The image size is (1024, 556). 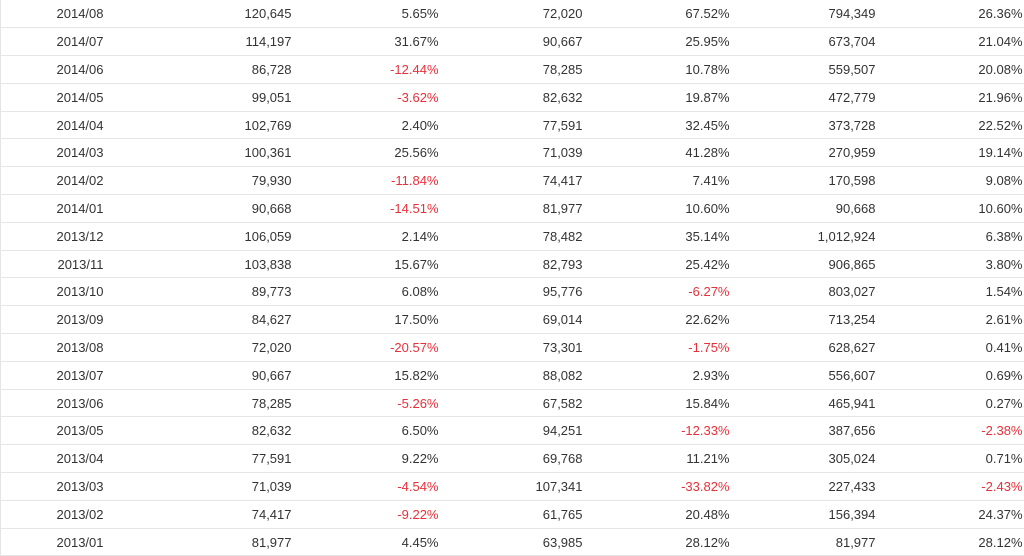 What do you see at coordinates (59, 459) in the screenshot?
I see `month-cell: 2013/04` at bounding box center [59, 459].